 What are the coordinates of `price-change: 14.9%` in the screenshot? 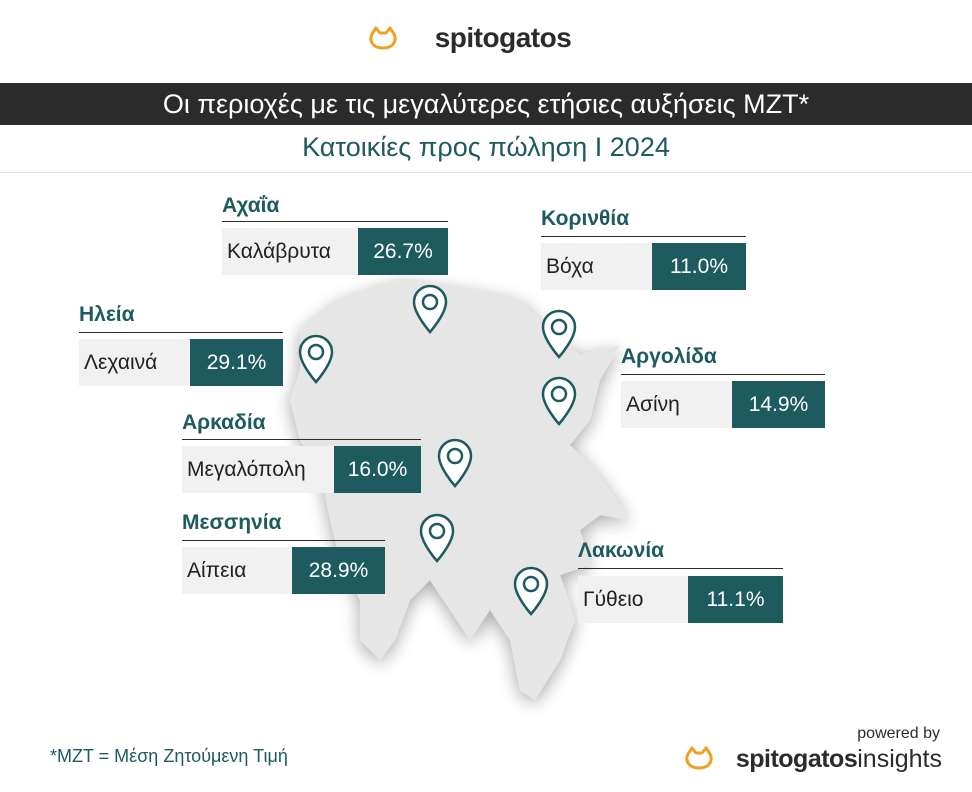 It's located at (778, 404).